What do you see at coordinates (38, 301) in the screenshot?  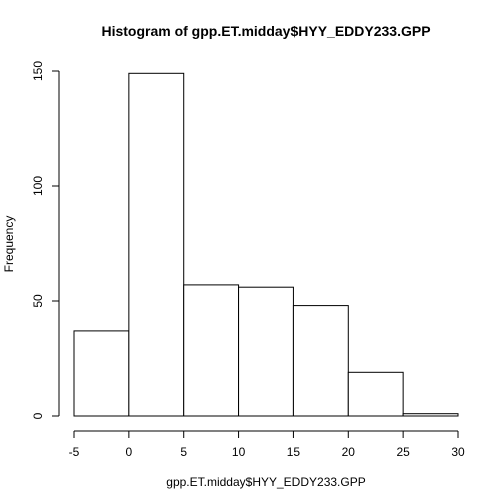 I see `y-tick-label: 50` at bounding box center [38, 301].